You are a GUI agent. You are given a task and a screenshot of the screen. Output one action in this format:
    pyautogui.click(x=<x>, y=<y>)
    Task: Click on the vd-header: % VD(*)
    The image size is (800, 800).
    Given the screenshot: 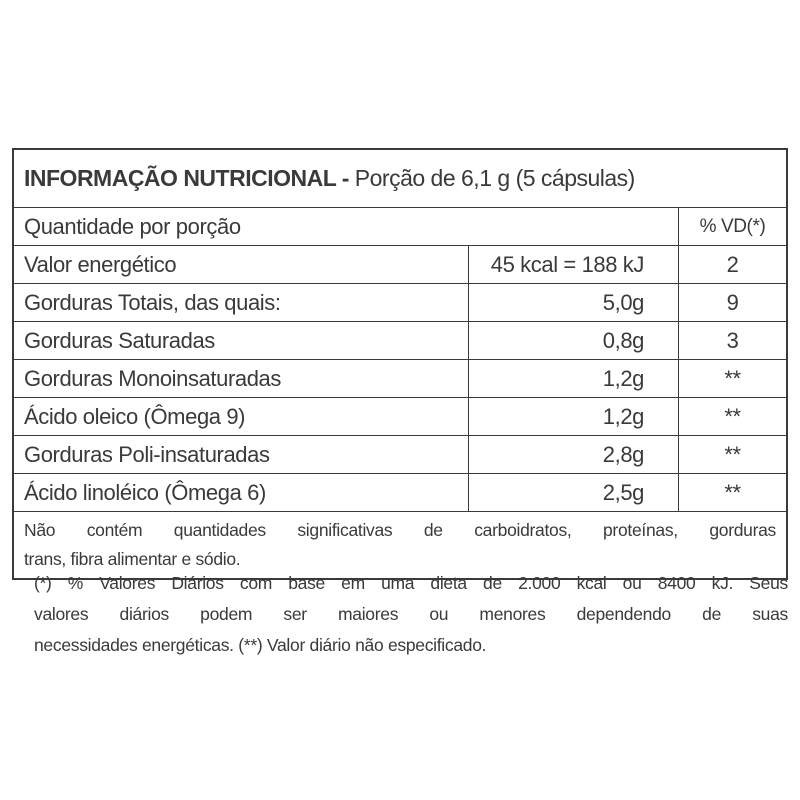 What is the action you would take?
    pyautogui.click(x=732, y=226)
    